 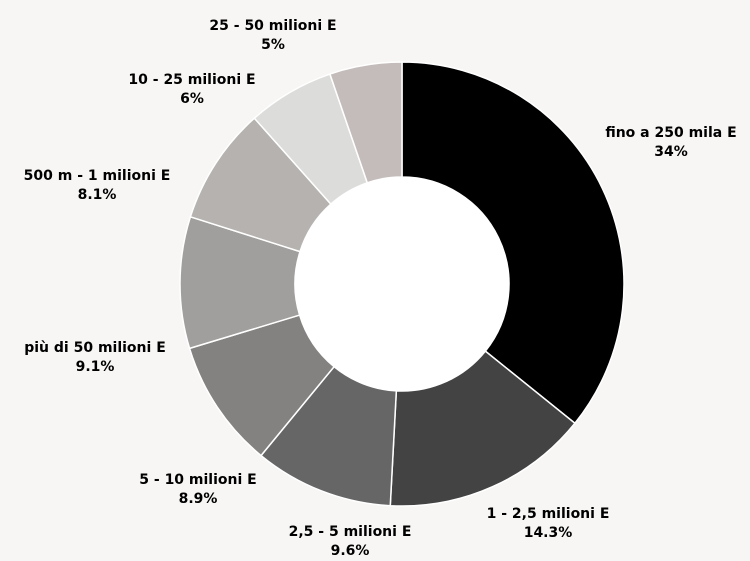 I want to click on slice-label-1: fino a 250 mila E 34%, so click(x=670, y=143).